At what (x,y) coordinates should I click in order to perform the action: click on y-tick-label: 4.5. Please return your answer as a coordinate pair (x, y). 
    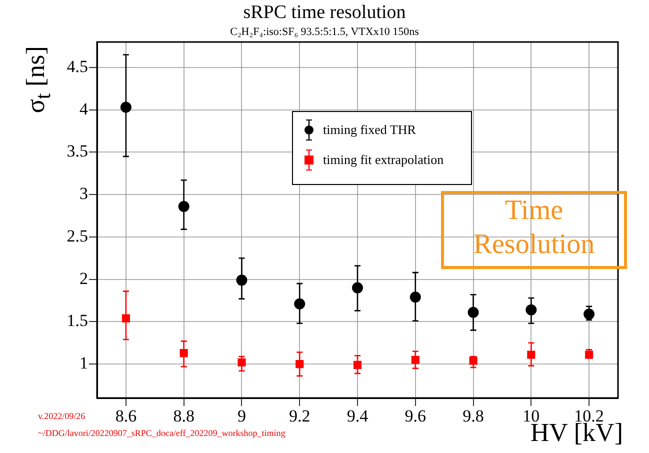
    Looking at the image, I should click on (77, 66).